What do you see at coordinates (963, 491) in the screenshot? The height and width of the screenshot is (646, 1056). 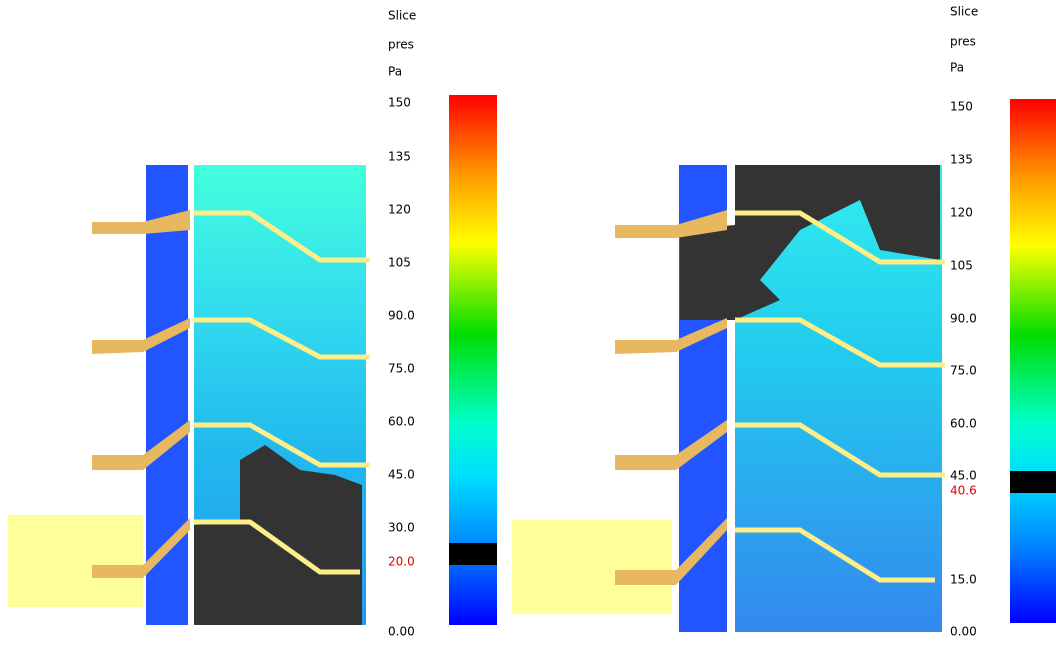 I see `highlight-value: 40.6` at bounding box center [963, 491].